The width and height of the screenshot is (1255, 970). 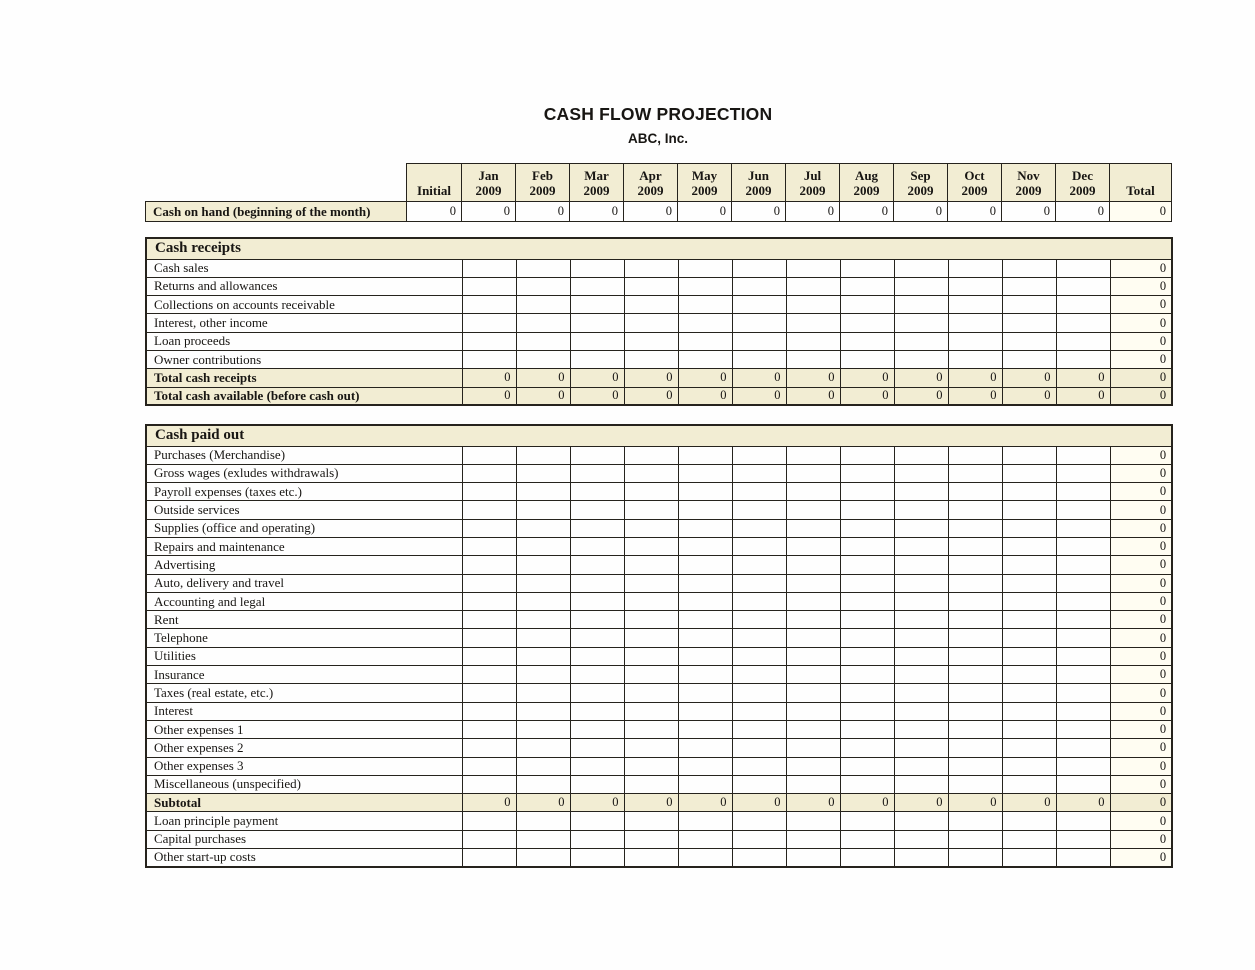 What do you see at coordinates (974, 182) in the screenshot?
I see `column-header-month: Oct 2009` at bounding box center [974, 182].